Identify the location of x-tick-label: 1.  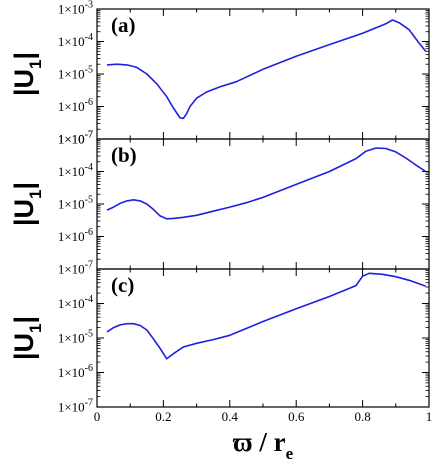
(429, 416).